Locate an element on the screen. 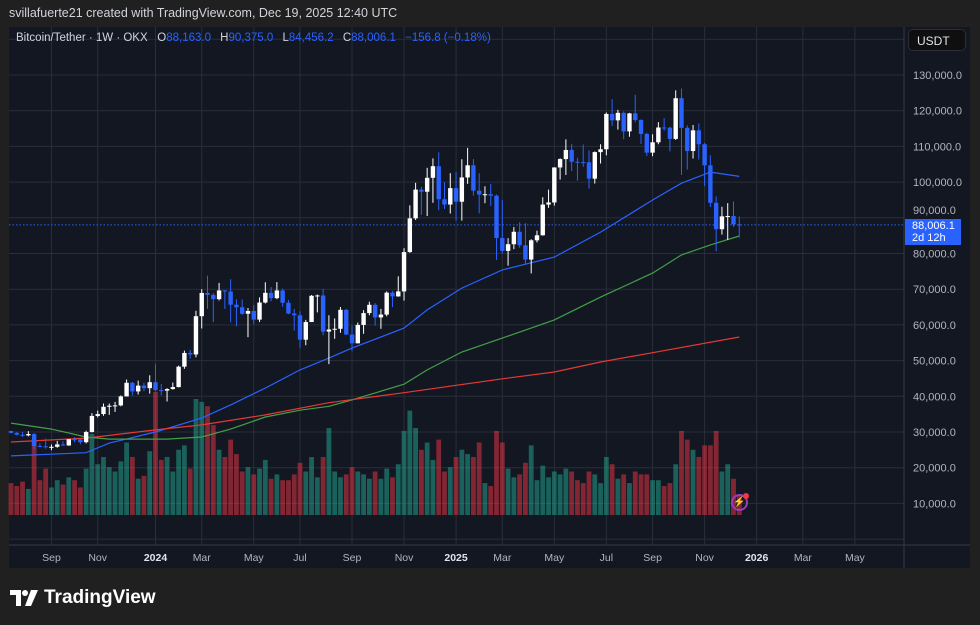 The image size is (980, 625). x-tick-label: 2024 is located at coordinates (156, 558).